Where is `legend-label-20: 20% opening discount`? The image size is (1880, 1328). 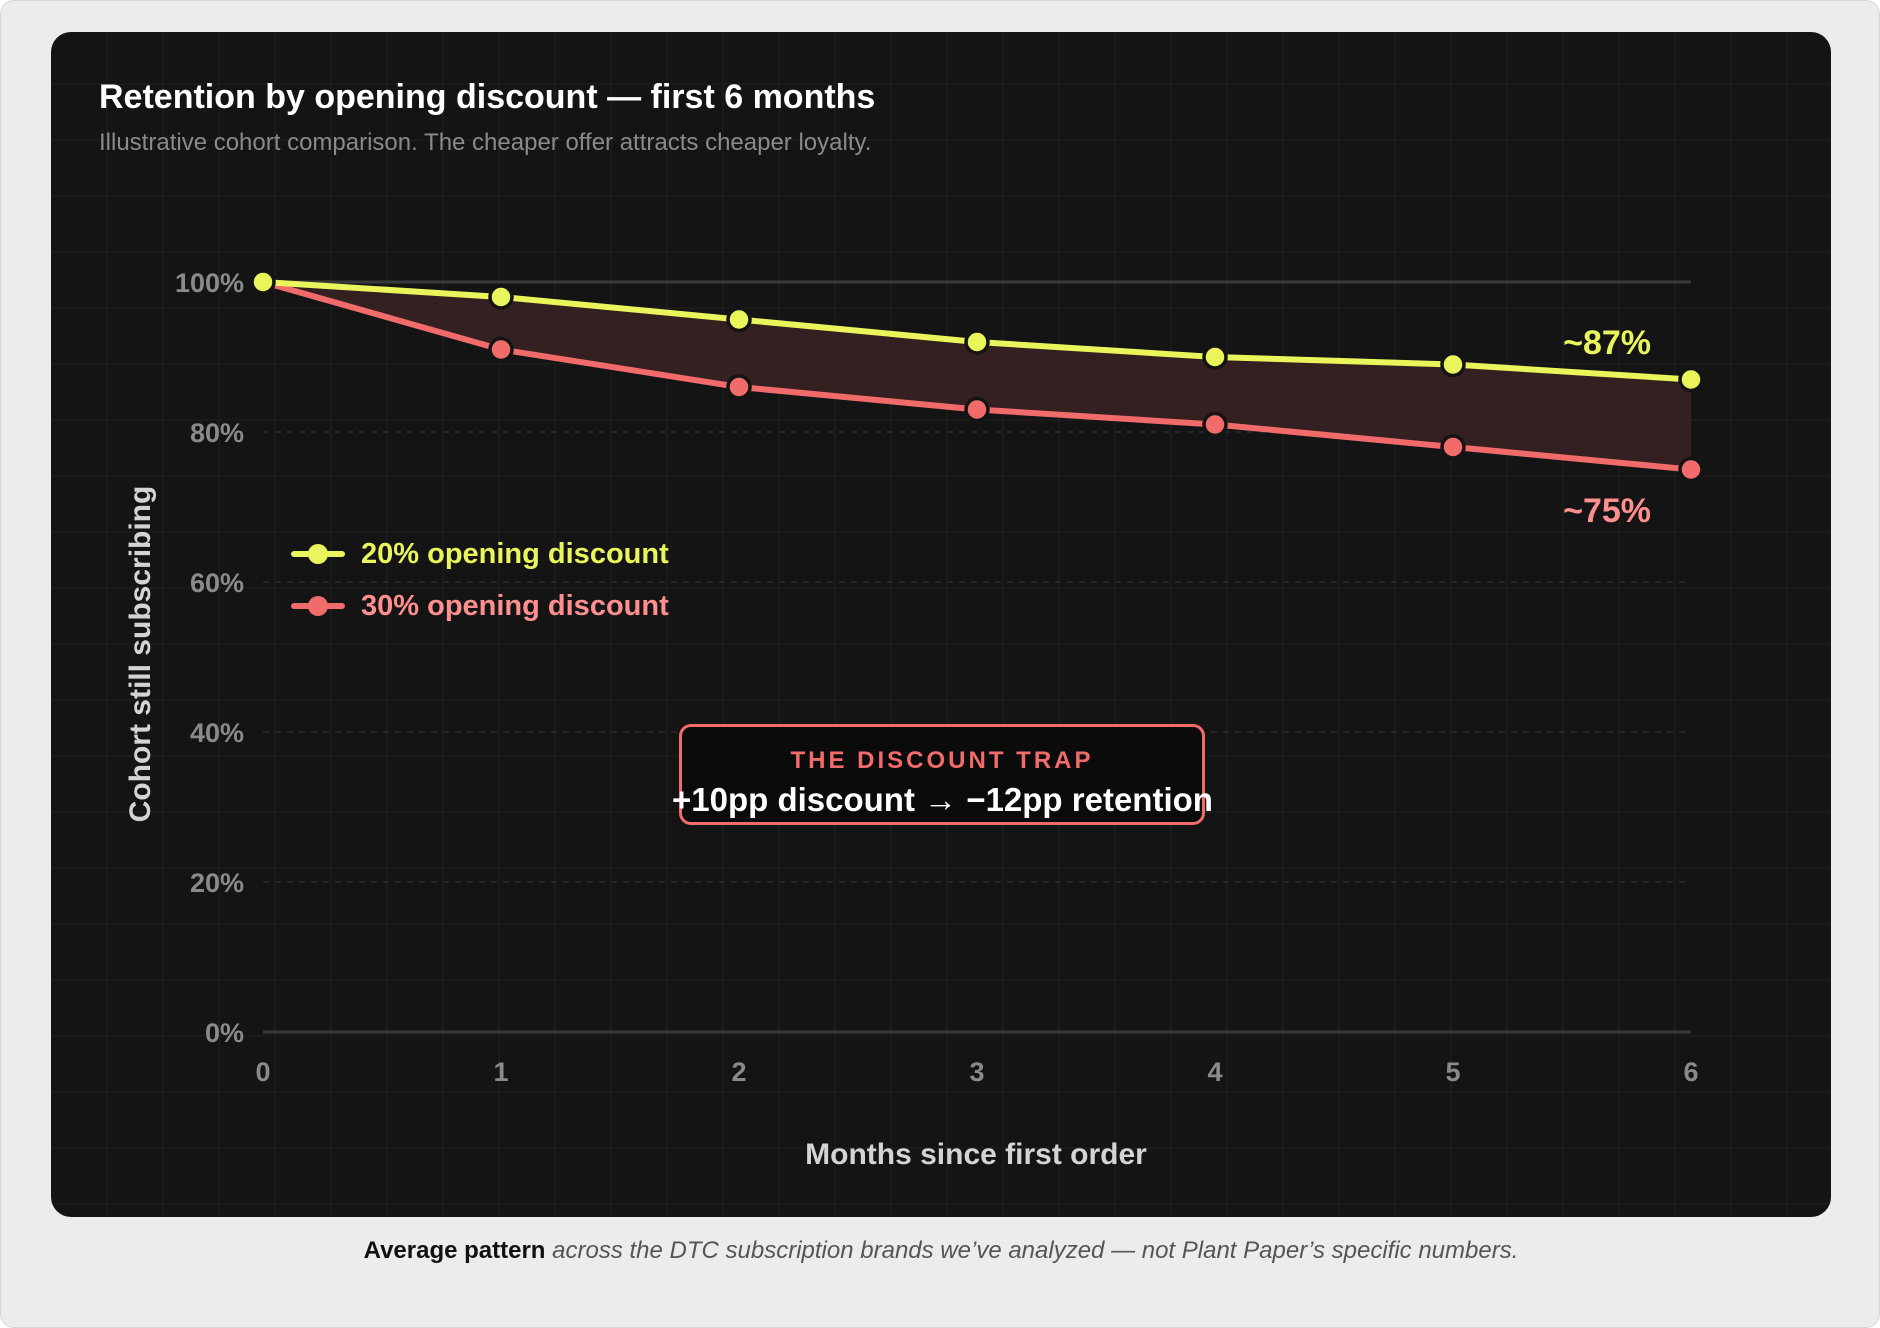
legend-label-20: 20% opening discount is located at coordinates (515, 554).